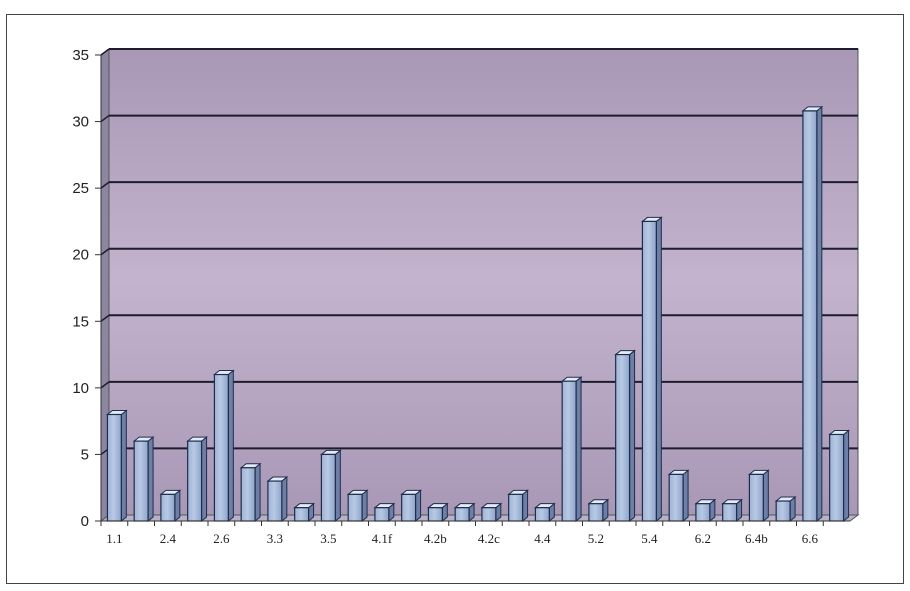  What do you see at coordinates (542, 538) in the screenshot?
I see `x-tick-label: 4.4` at bounding box center [542, 538].